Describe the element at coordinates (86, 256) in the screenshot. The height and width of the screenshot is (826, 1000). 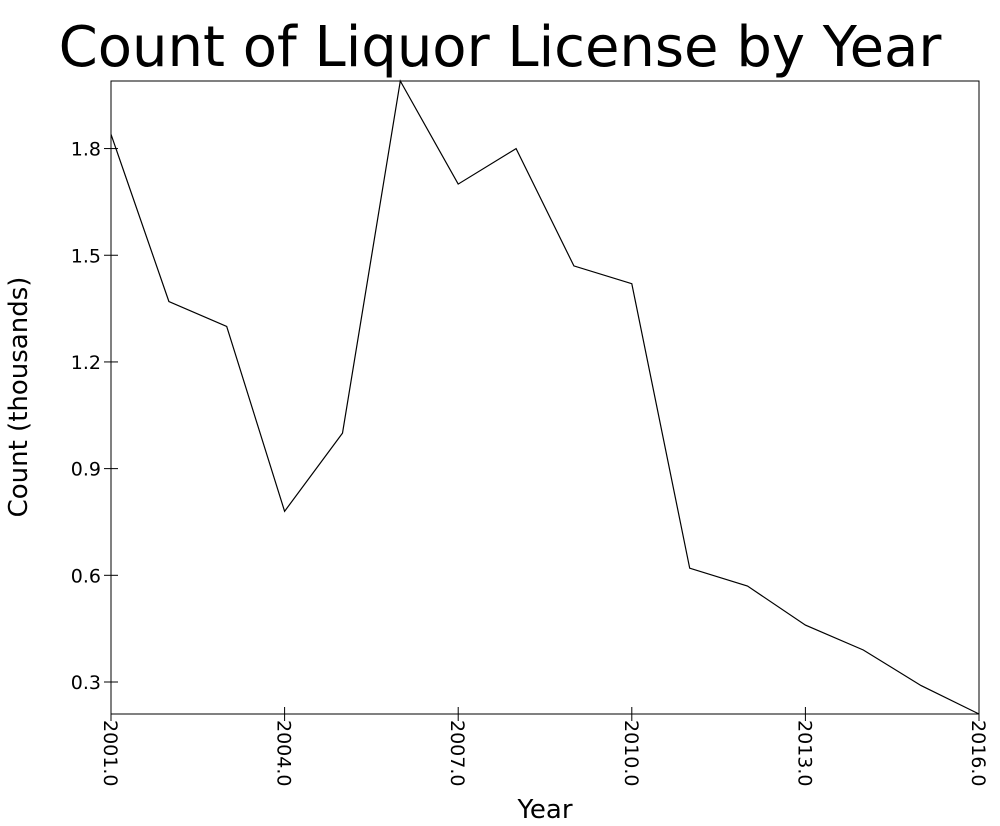
I see `y-tick-label: 1.5` at that location.